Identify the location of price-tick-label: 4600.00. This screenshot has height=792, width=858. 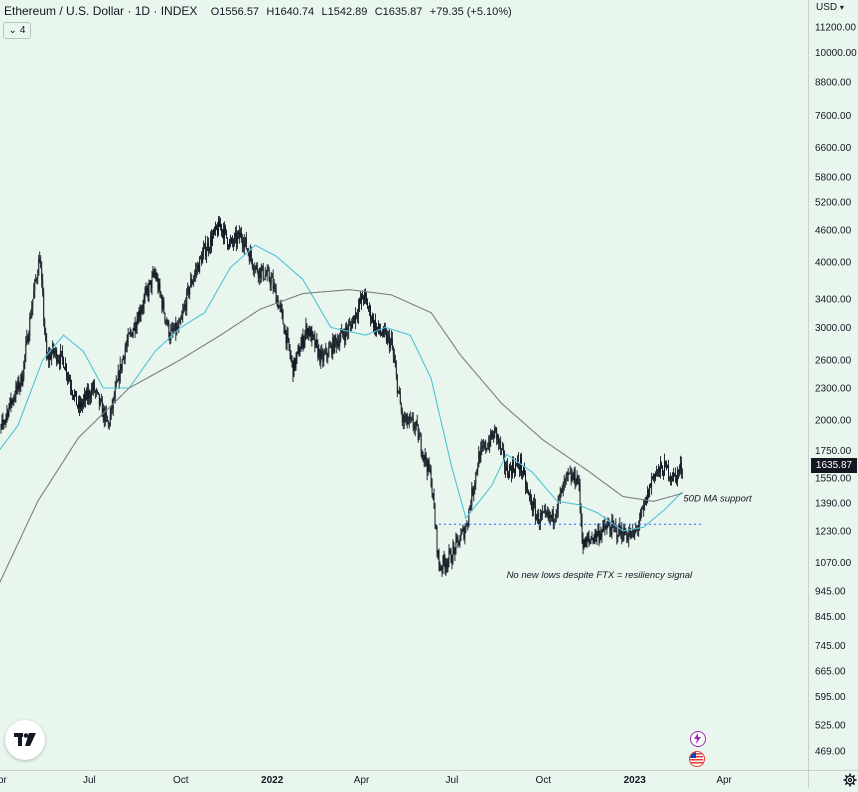
(833, 230).